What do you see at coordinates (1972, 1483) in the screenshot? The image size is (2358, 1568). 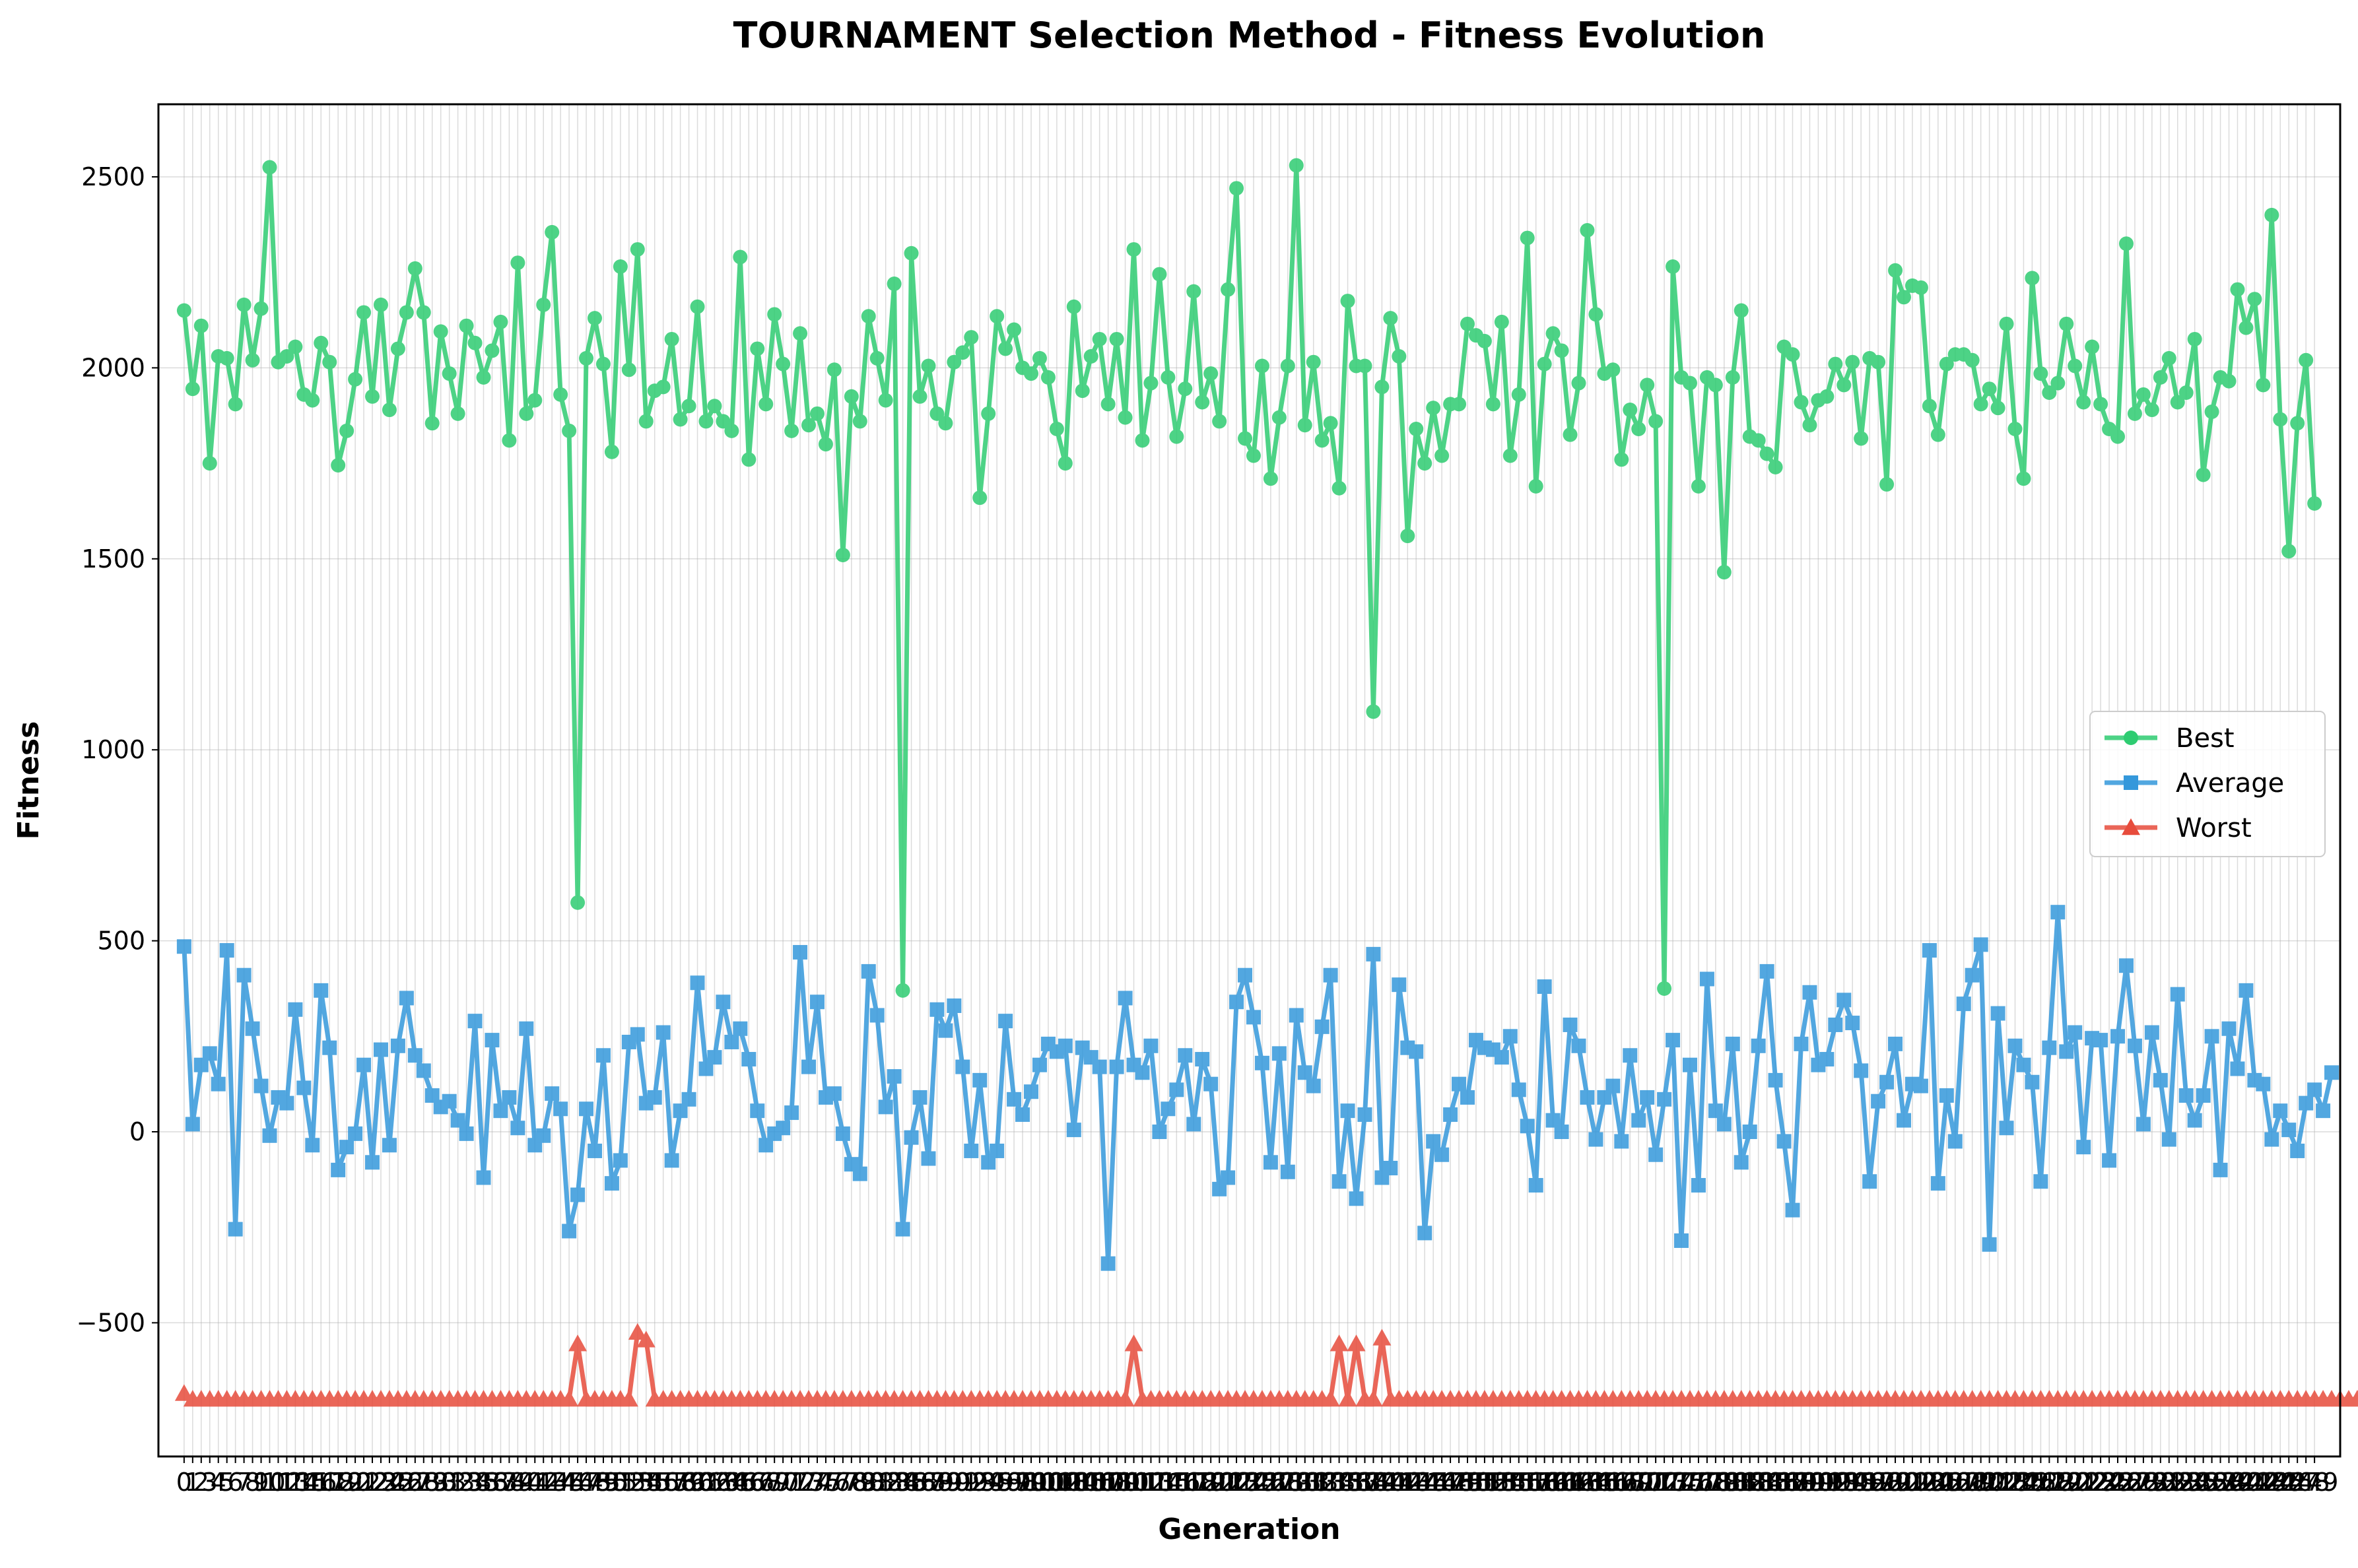 I see `x-tick-label: 209` at bounding box center [1972, 1483].